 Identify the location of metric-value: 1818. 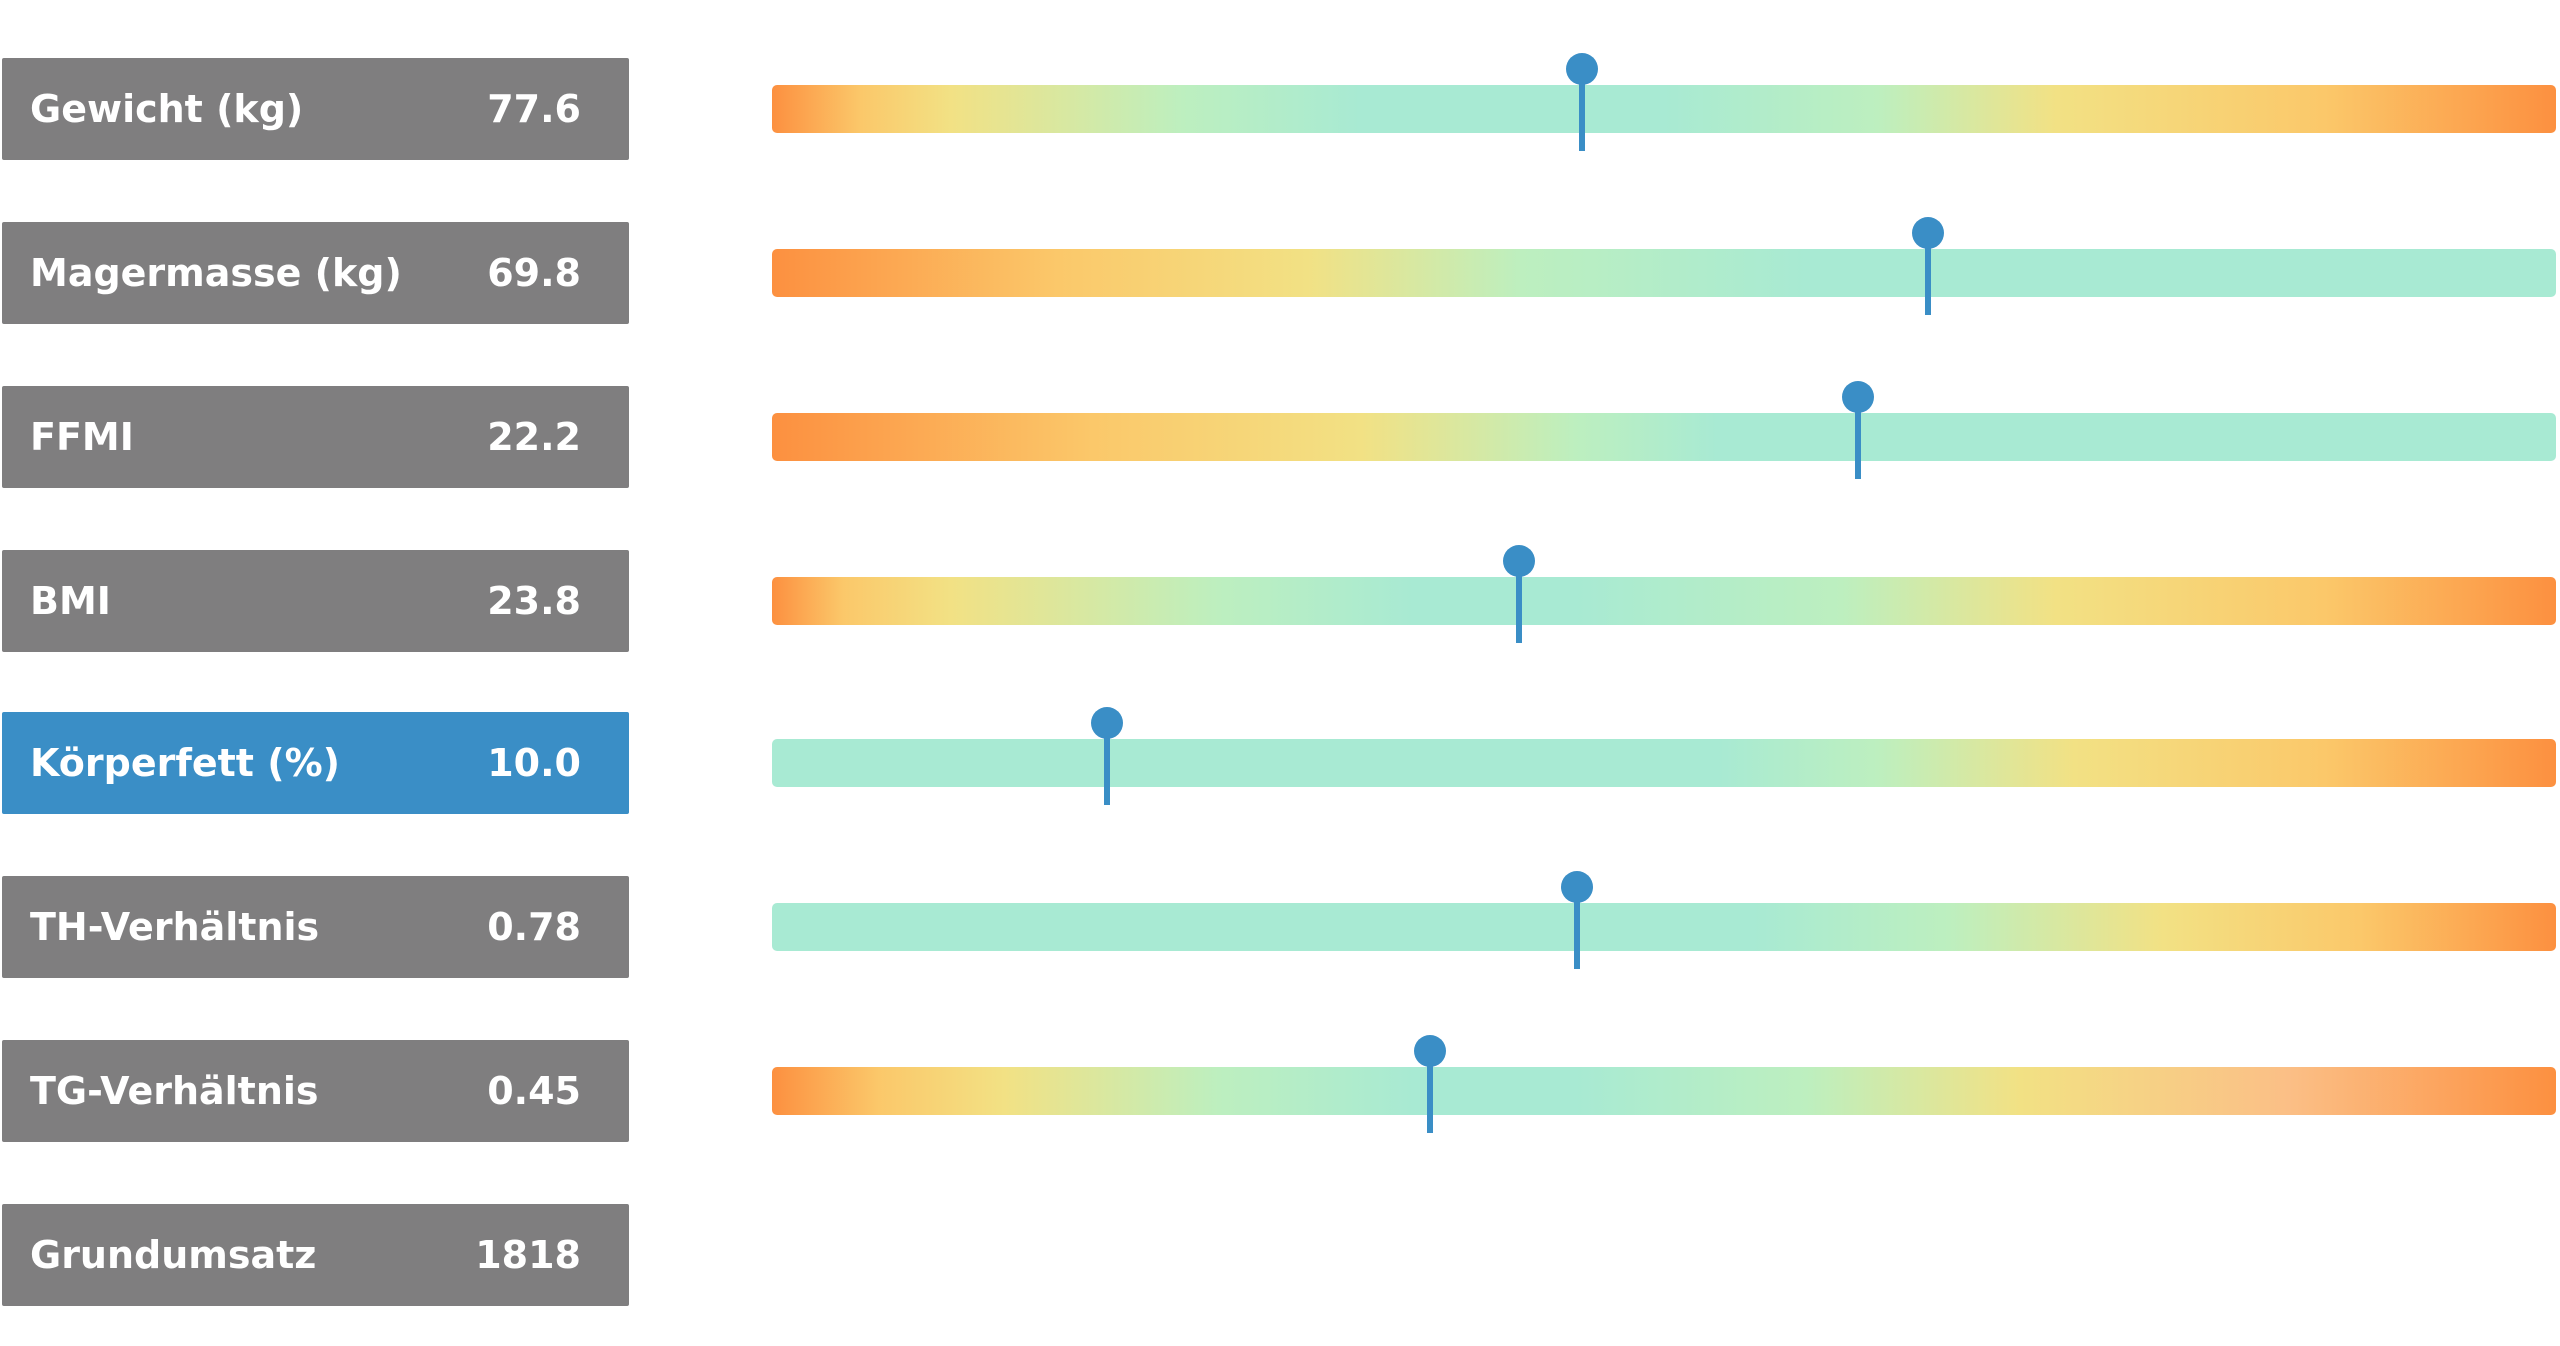
(528, 1255).